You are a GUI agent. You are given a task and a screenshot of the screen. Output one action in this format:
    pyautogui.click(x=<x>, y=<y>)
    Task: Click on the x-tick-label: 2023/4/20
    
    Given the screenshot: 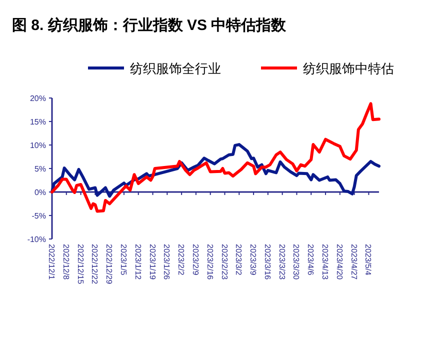 What is the action you would take?
    pyautogui.click(x=339, y=262)
    